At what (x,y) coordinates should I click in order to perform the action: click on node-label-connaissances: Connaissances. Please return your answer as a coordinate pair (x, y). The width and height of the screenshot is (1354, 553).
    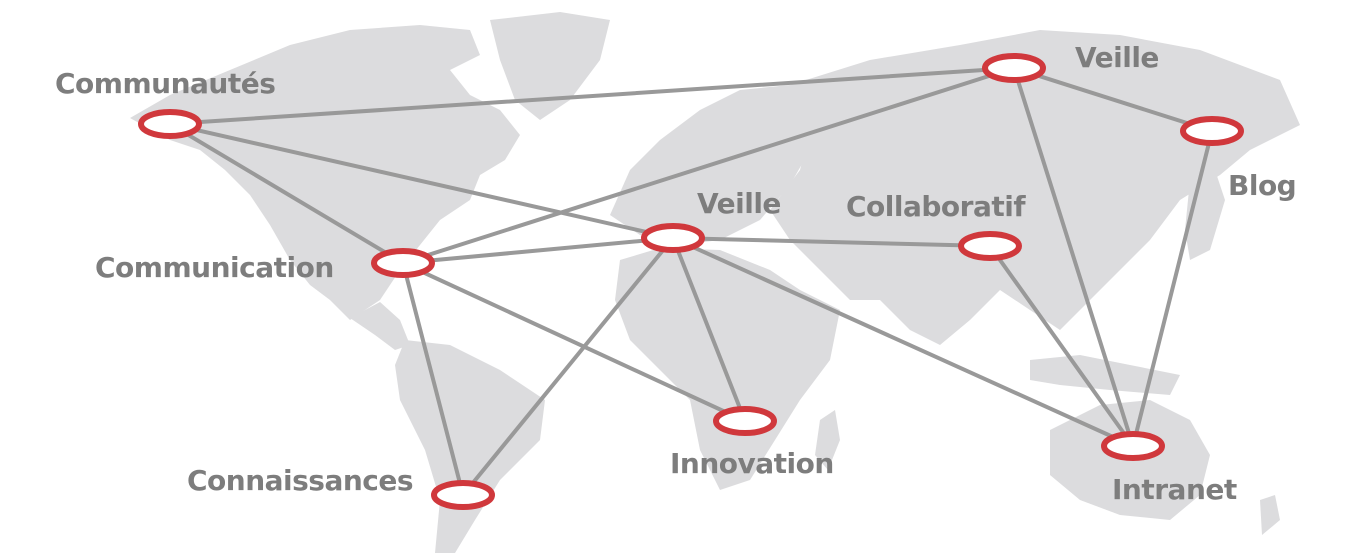
    Looking at the image, I should click on (300, 480).